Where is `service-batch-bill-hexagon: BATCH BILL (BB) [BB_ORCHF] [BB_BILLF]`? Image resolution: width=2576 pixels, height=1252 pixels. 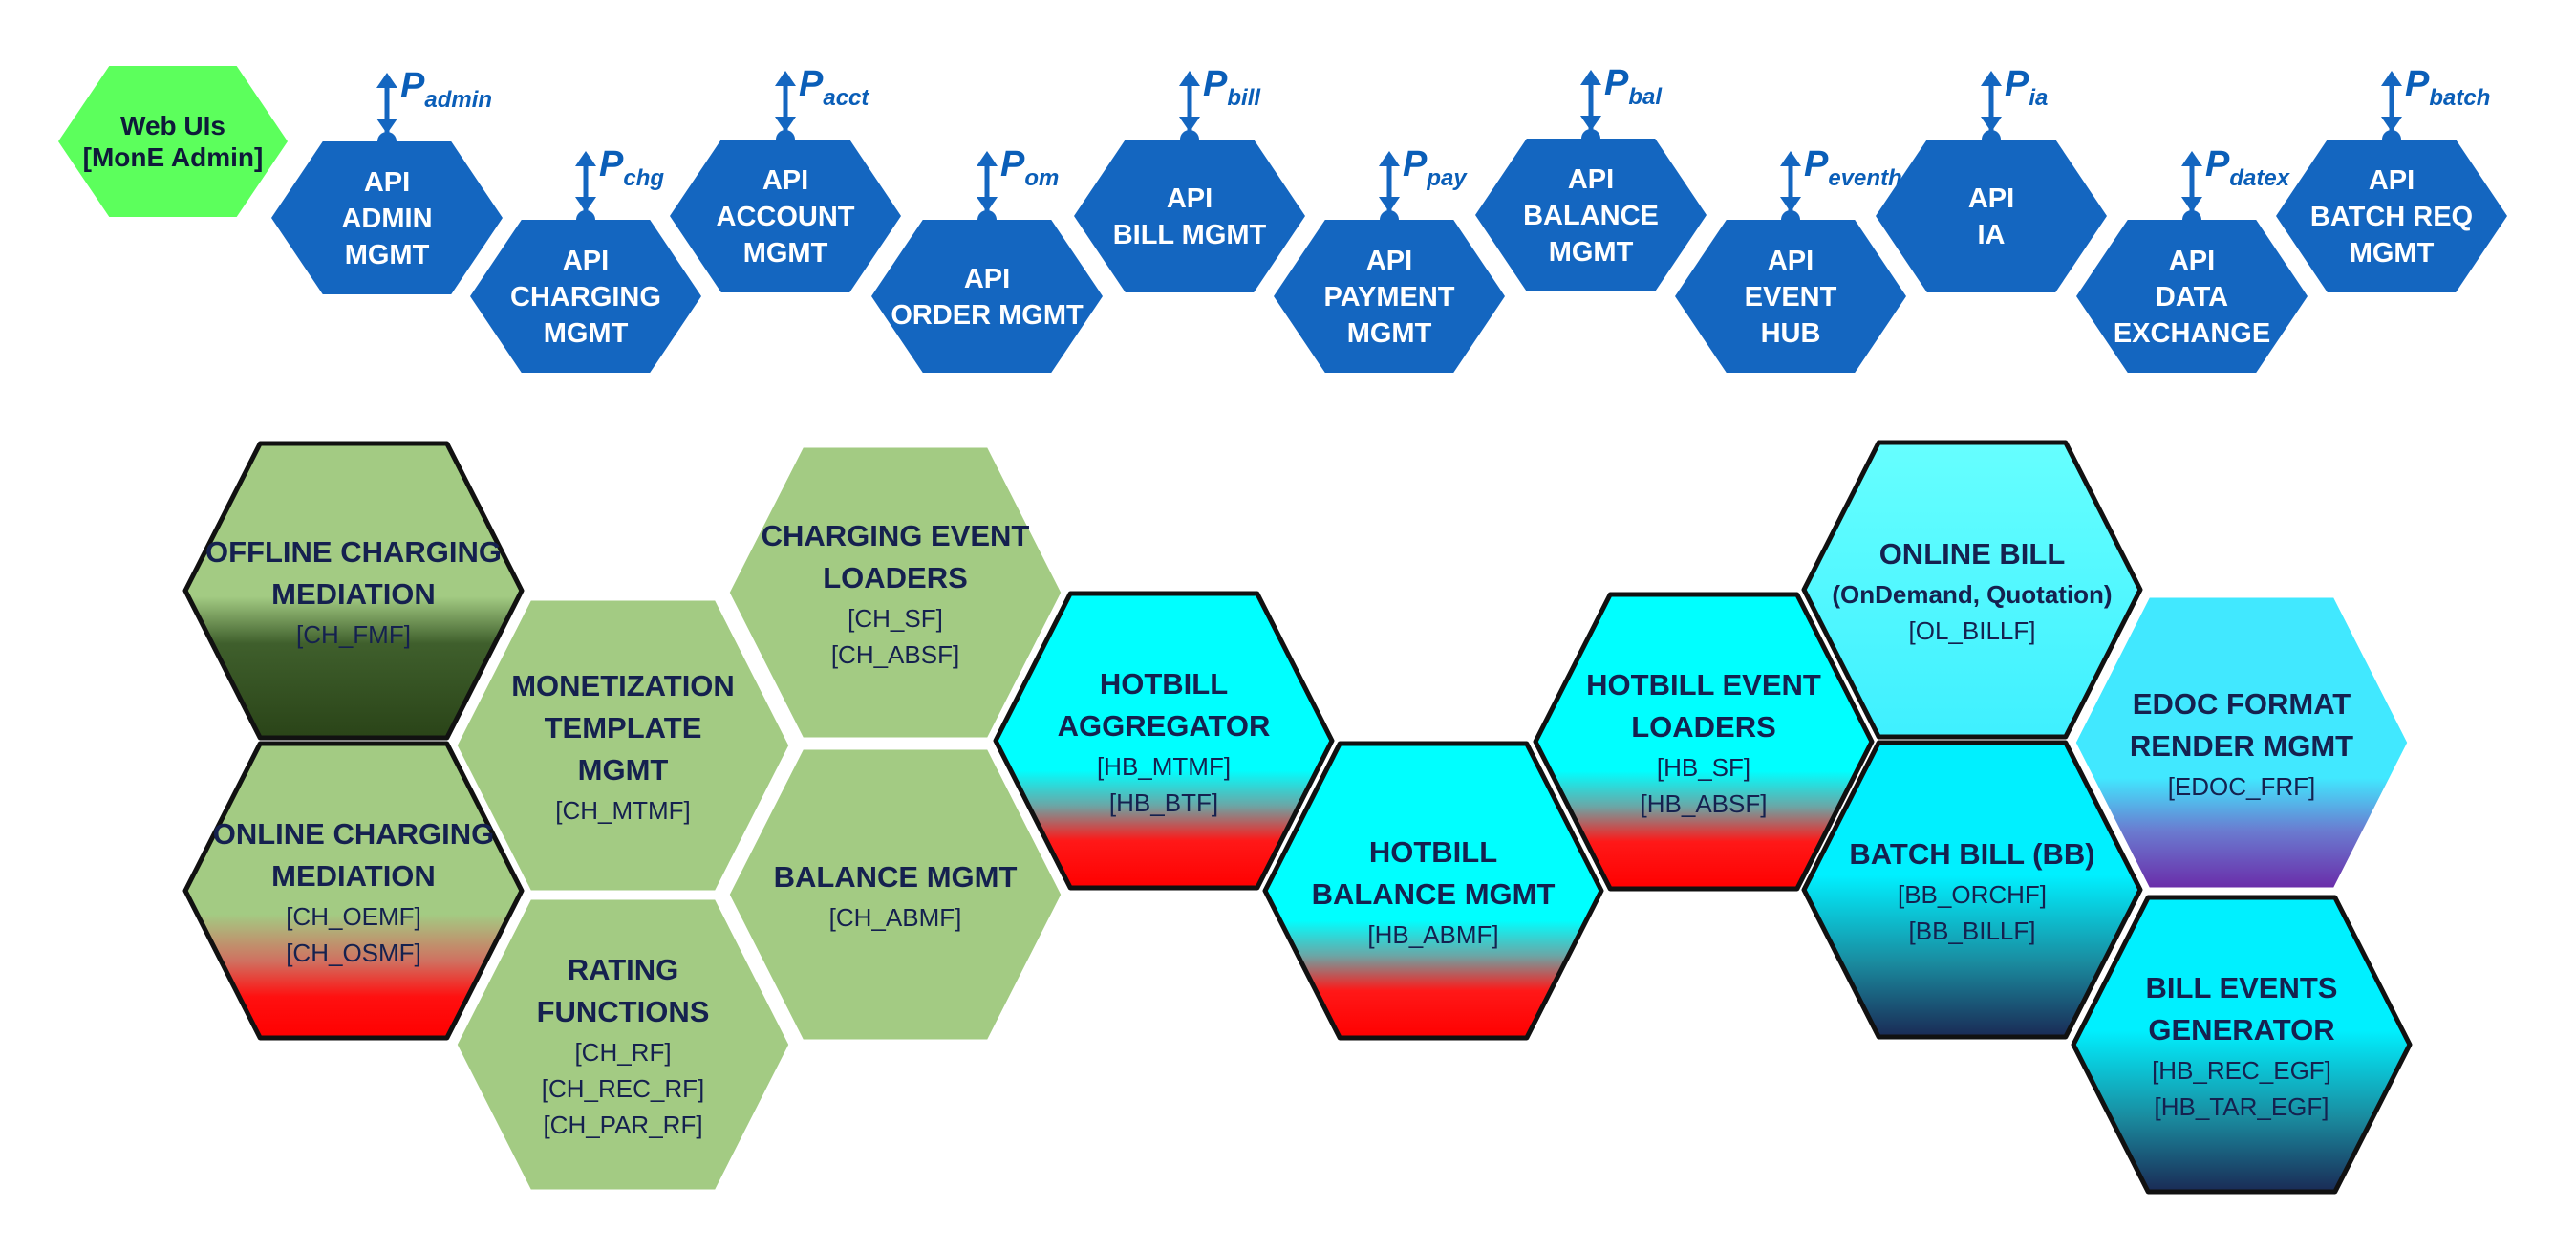 service-batch-bill-hexagon: BATCH BILL (BB) [BB_ORCHF] [BB_BILLF] is located at coordinates (1972, 890).